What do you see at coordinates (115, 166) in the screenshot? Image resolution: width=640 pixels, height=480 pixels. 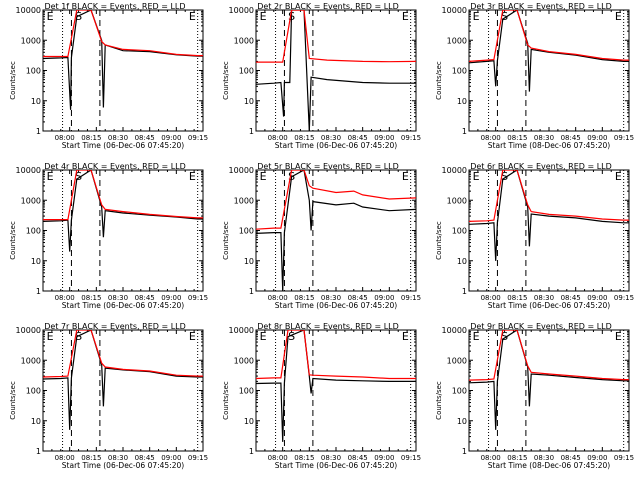 I see `chart-title: Det 4r BLACK = Events, RED = LLD` at bounding box center [115, 166].